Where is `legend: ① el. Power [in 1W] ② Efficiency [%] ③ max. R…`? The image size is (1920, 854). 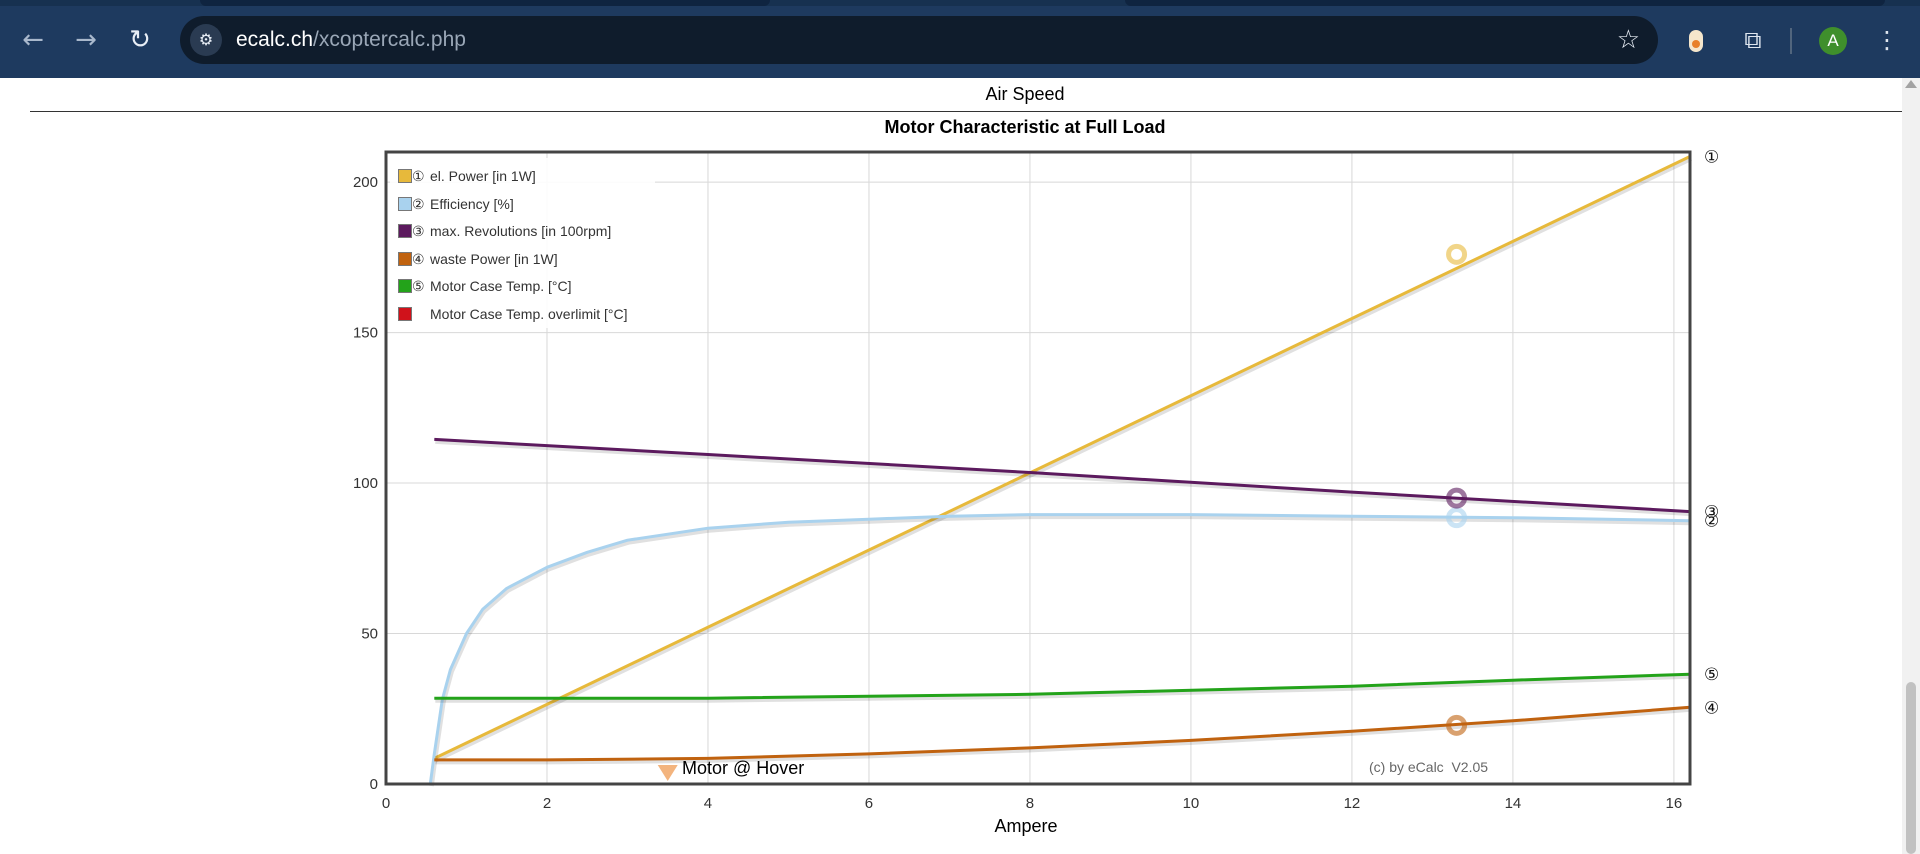
legend: ① el. Power [in 1W] ② Efficiency [%] ③ max. R… is located at coordinates (522, 243).